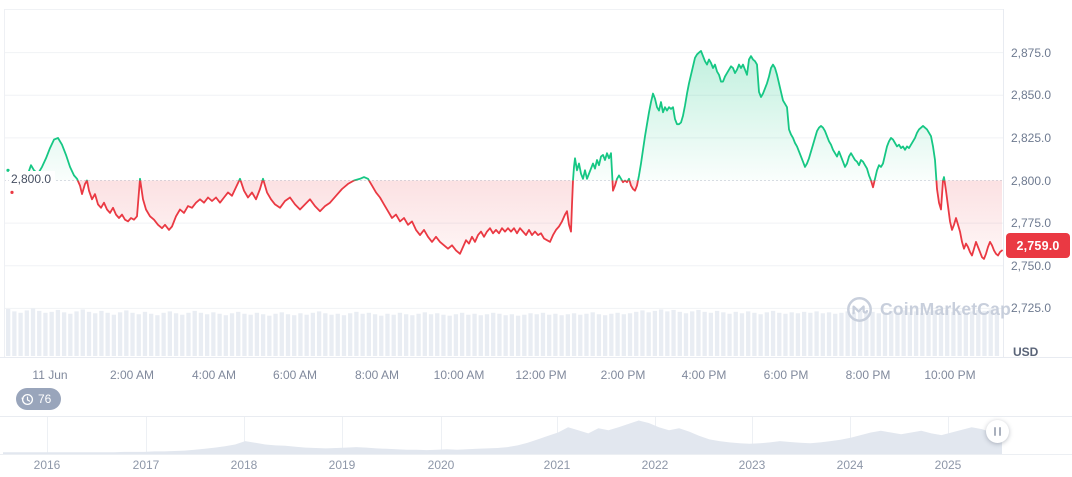  Describe the element at coordinates (786, 375) in the screenshot. I see `x-axis-tick-label: 6:00 PM` at that location.